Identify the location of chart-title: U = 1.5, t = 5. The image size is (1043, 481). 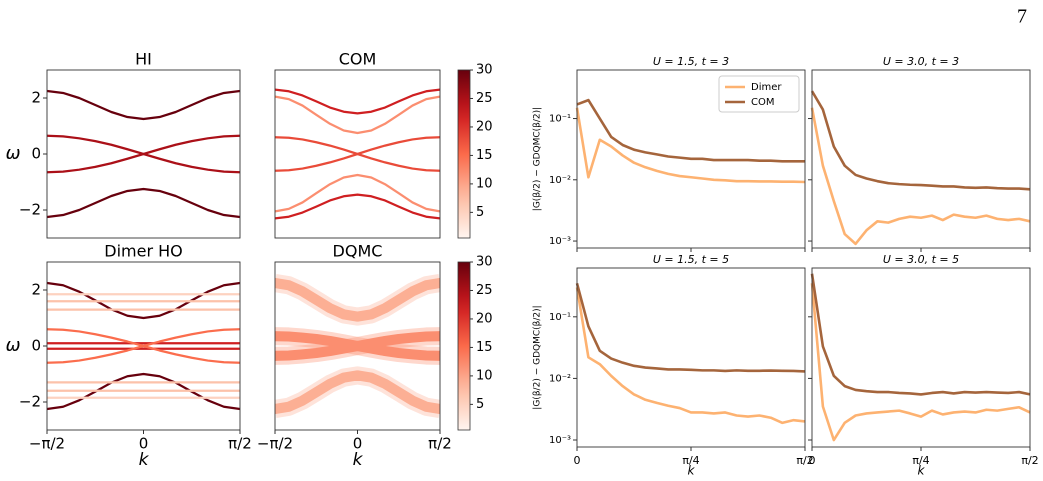
(691, 259).